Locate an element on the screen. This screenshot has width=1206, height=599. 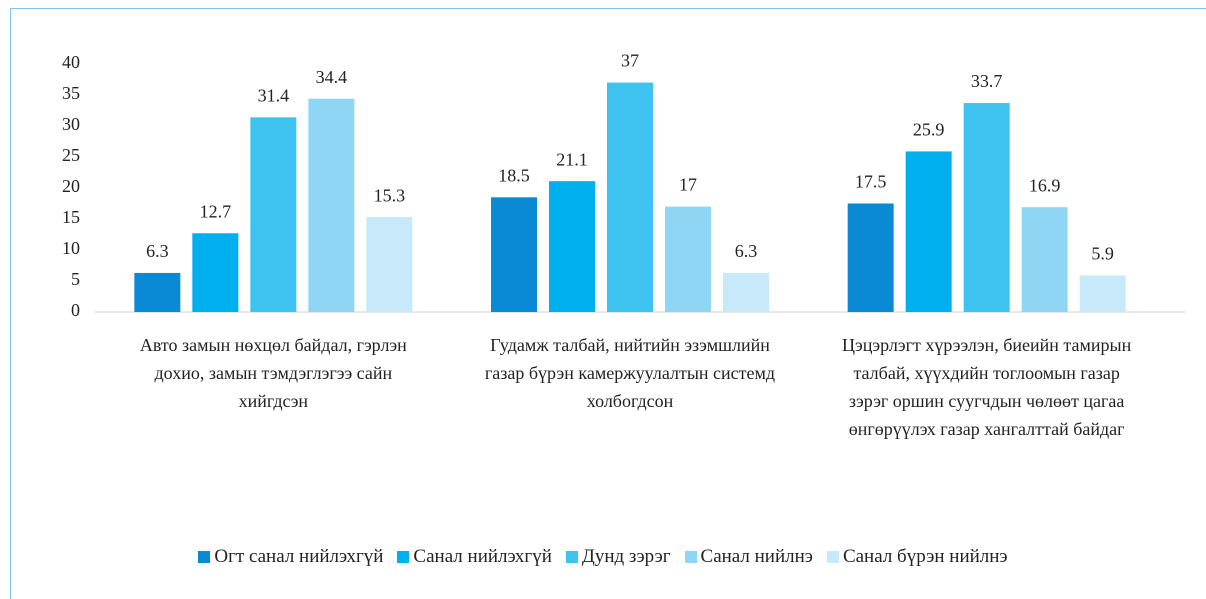
y-tick-label: 35 is located at coordinates (71, 93).